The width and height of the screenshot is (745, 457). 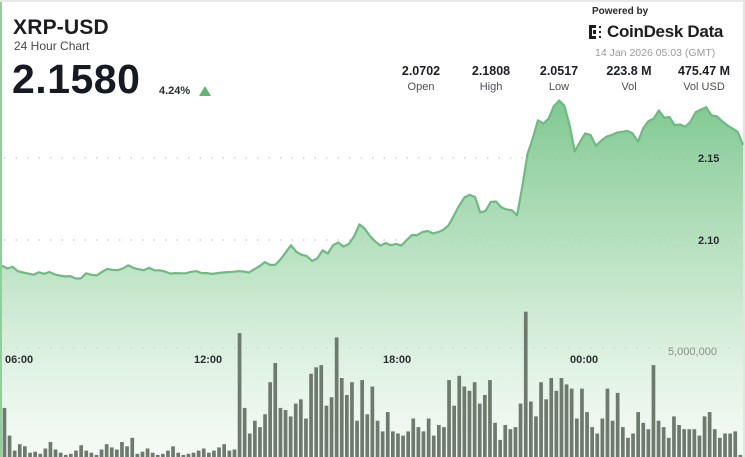 I want to click on stat-open: 2.0702 Open, so click(x=421, y=78).